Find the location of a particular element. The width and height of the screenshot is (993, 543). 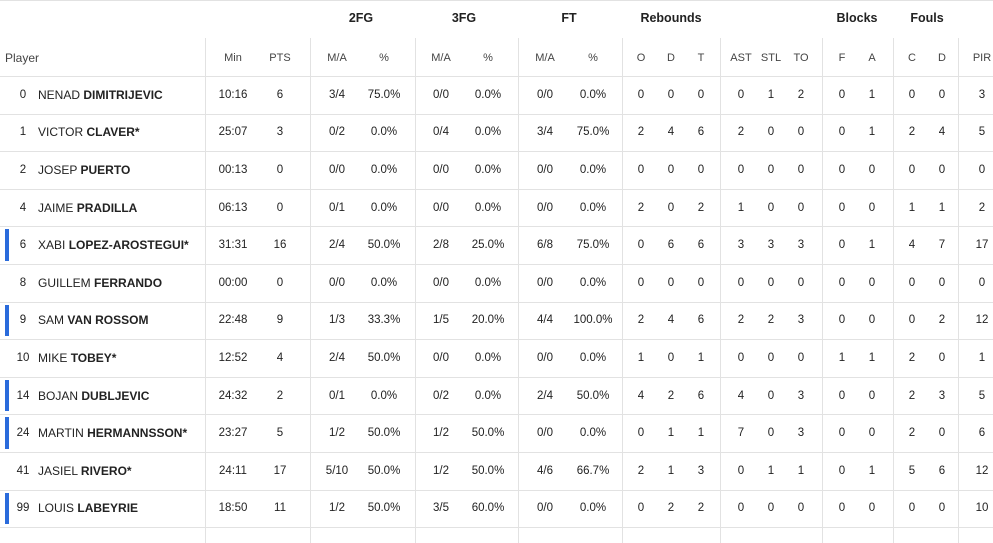

column-header: Min is located at coordinates (233, 58).